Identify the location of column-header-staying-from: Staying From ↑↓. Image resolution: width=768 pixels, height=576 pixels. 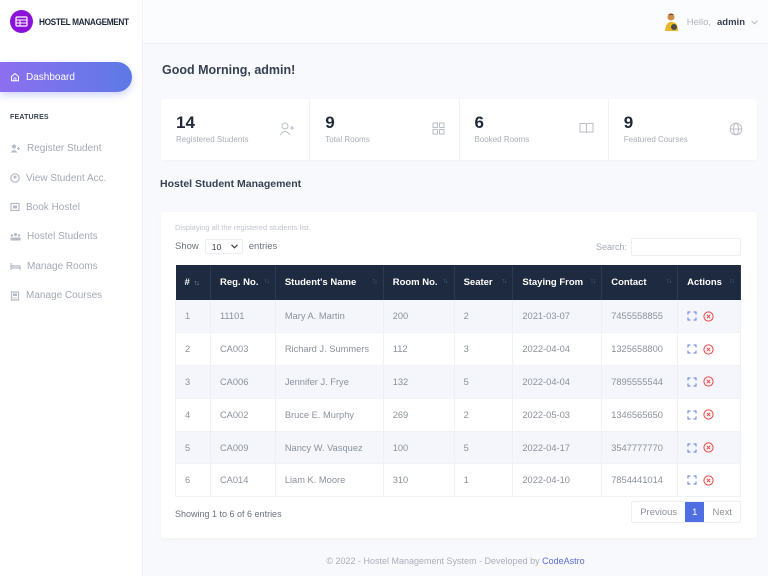
(557, 282).